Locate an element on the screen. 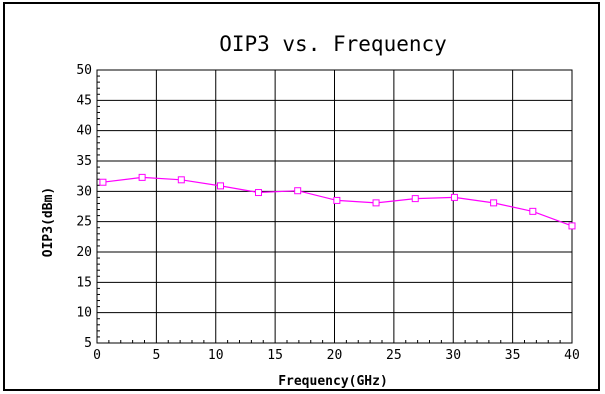 The image size is (605, 394). y-tick-label: 40 is located at coordinates (84, 131).